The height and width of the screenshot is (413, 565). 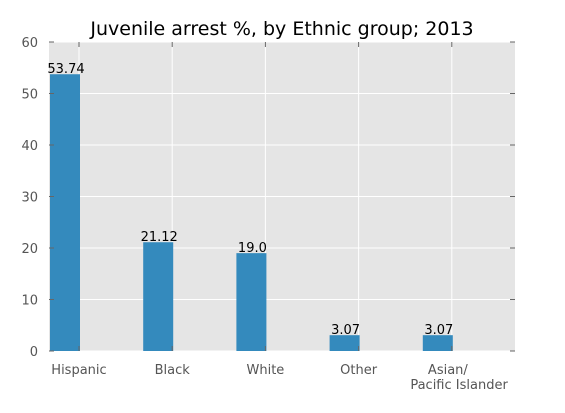 I want to click on y-tick-label: 40, so click(x=29, y=146).